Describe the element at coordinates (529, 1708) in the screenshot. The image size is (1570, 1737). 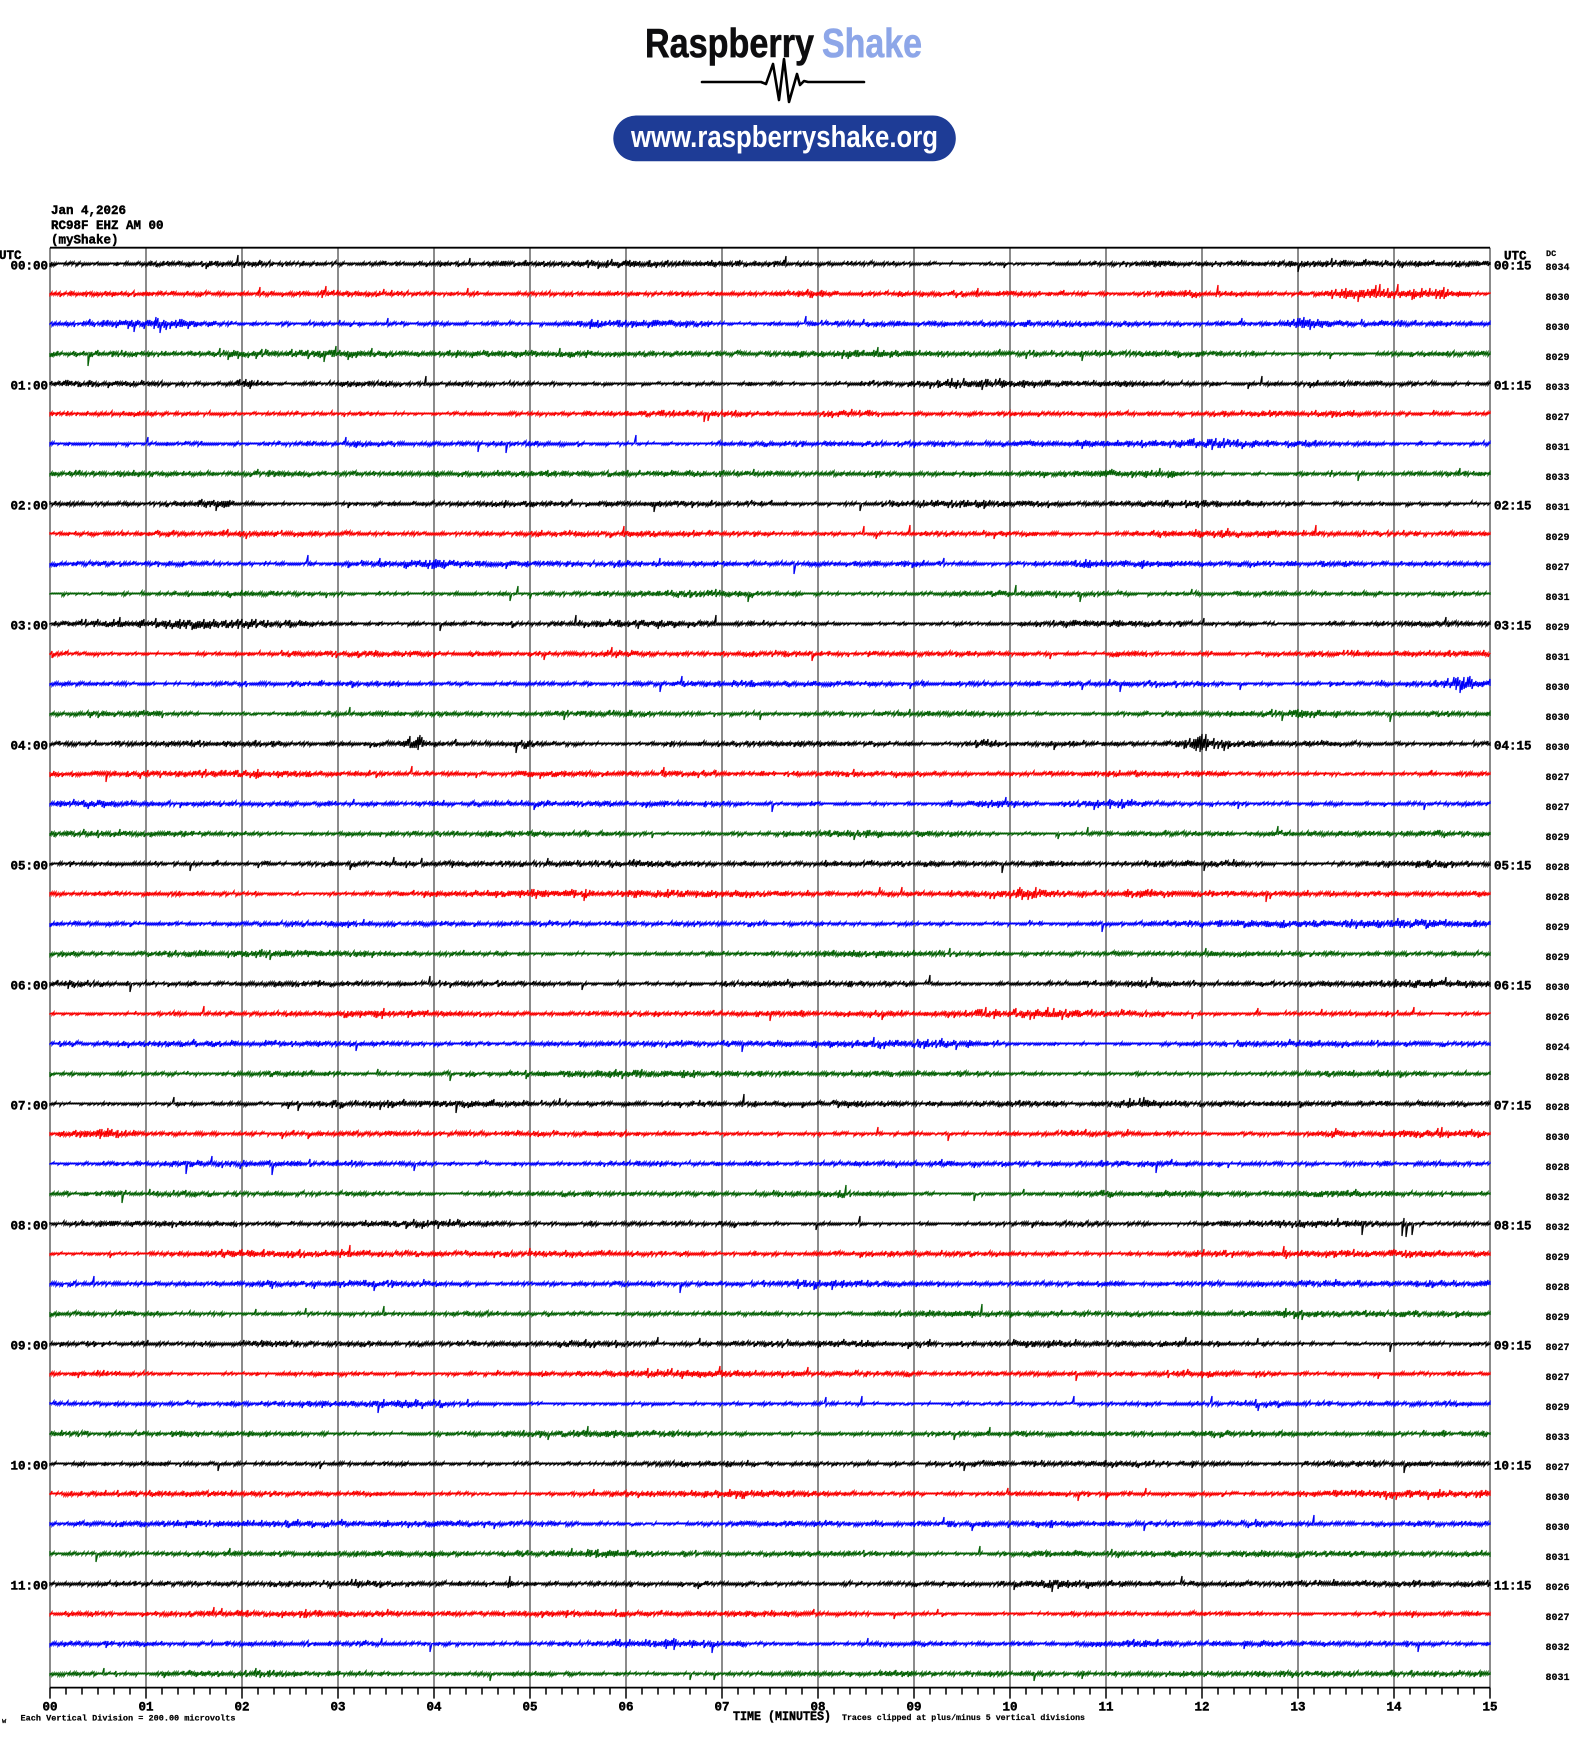
I see `svg-text: 05` at that location.